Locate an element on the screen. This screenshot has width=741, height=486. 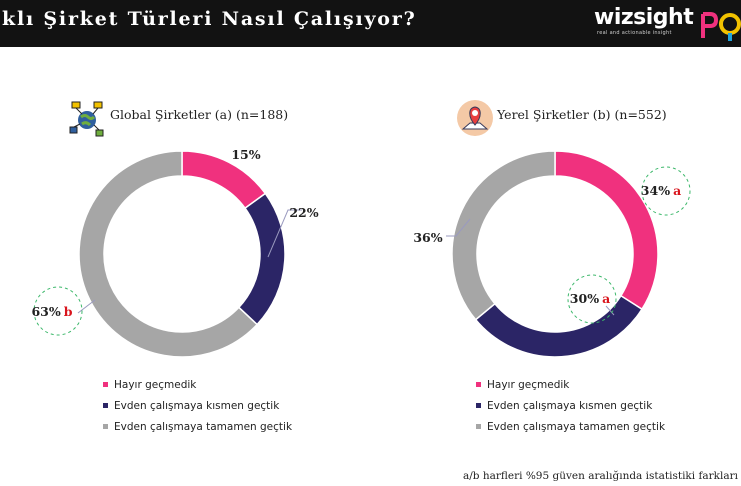
global-network-icon is located at coordinates (86, 119).